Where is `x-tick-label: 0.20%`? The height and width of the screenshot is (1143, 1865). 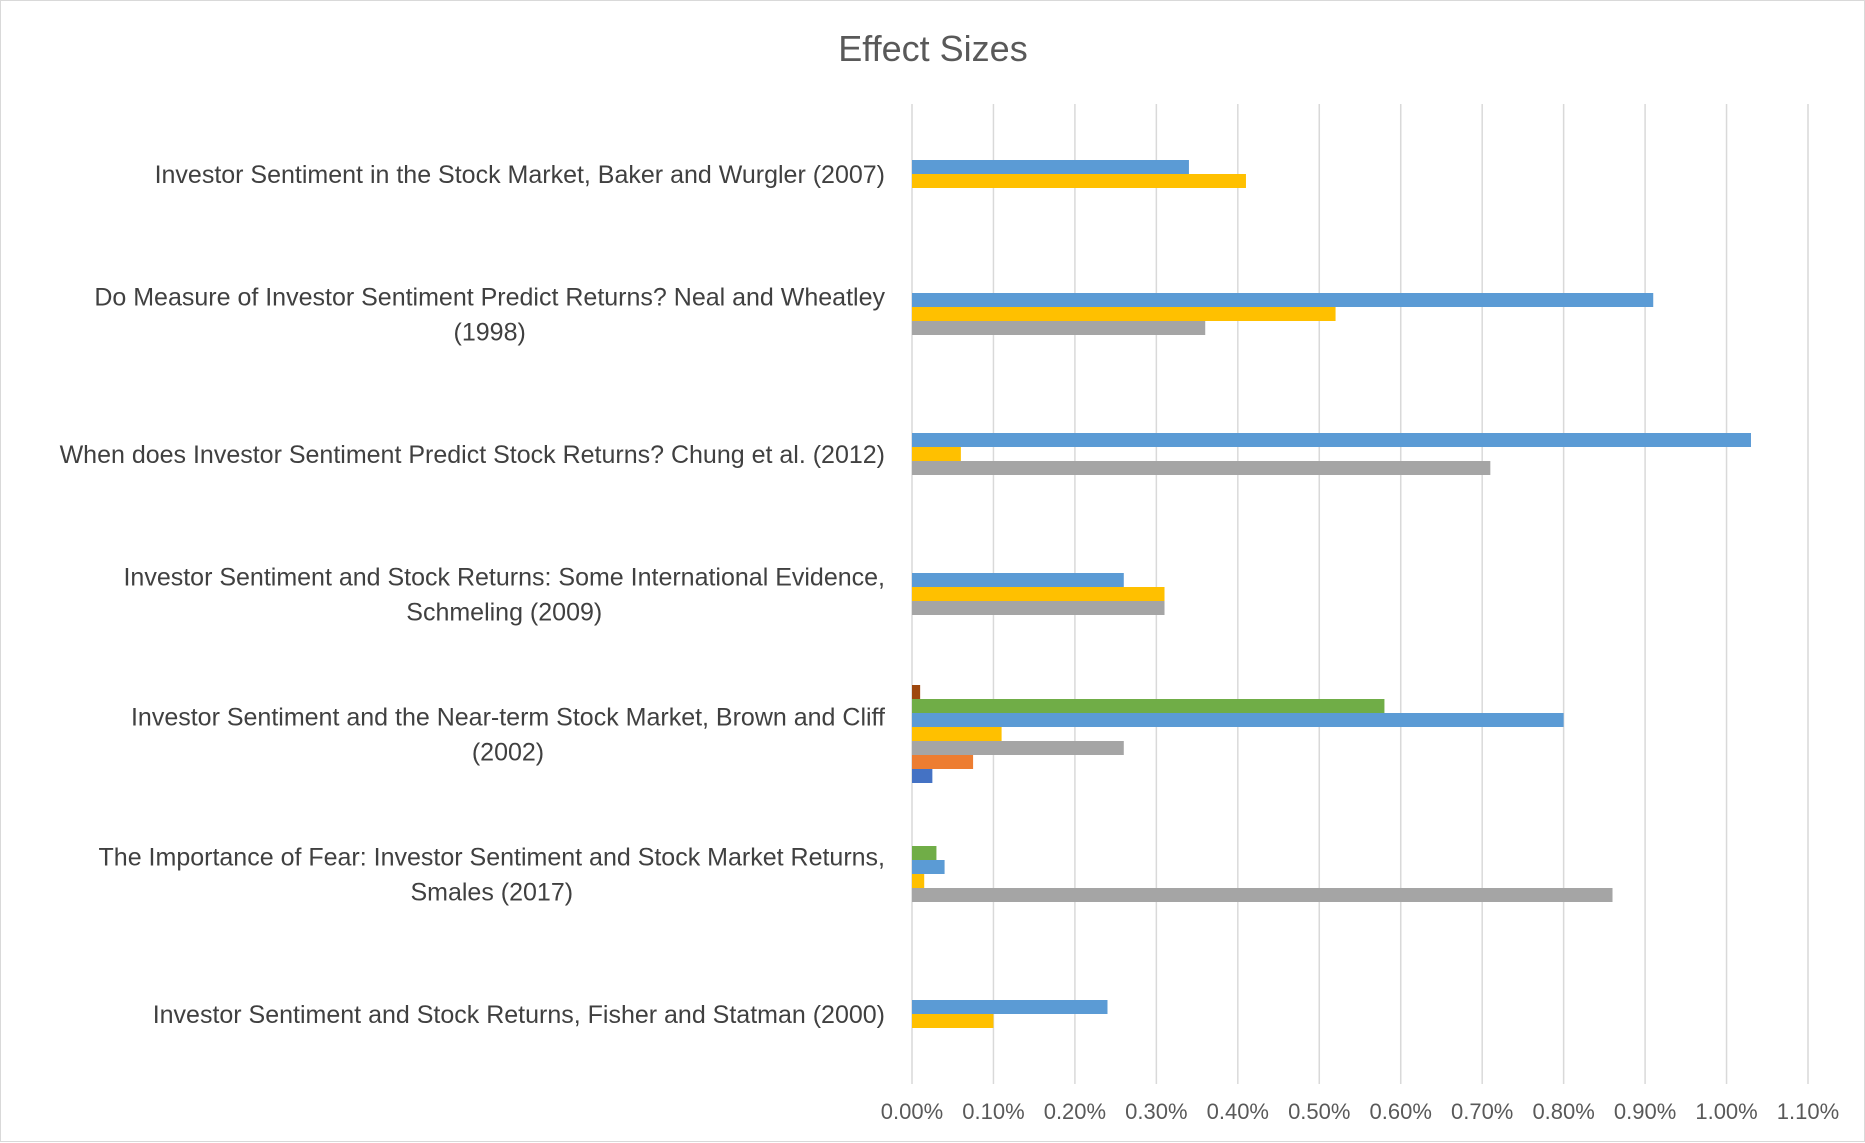
x-tick-label: 0.20% is located at coordinates (1075, 1111).